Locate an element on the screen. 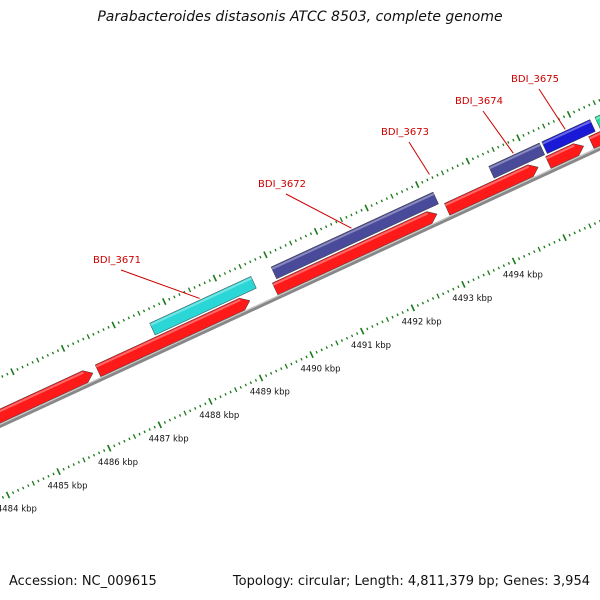 This screenshot has width=600, height=600. gene-teal is located at coordinates (597, 121).